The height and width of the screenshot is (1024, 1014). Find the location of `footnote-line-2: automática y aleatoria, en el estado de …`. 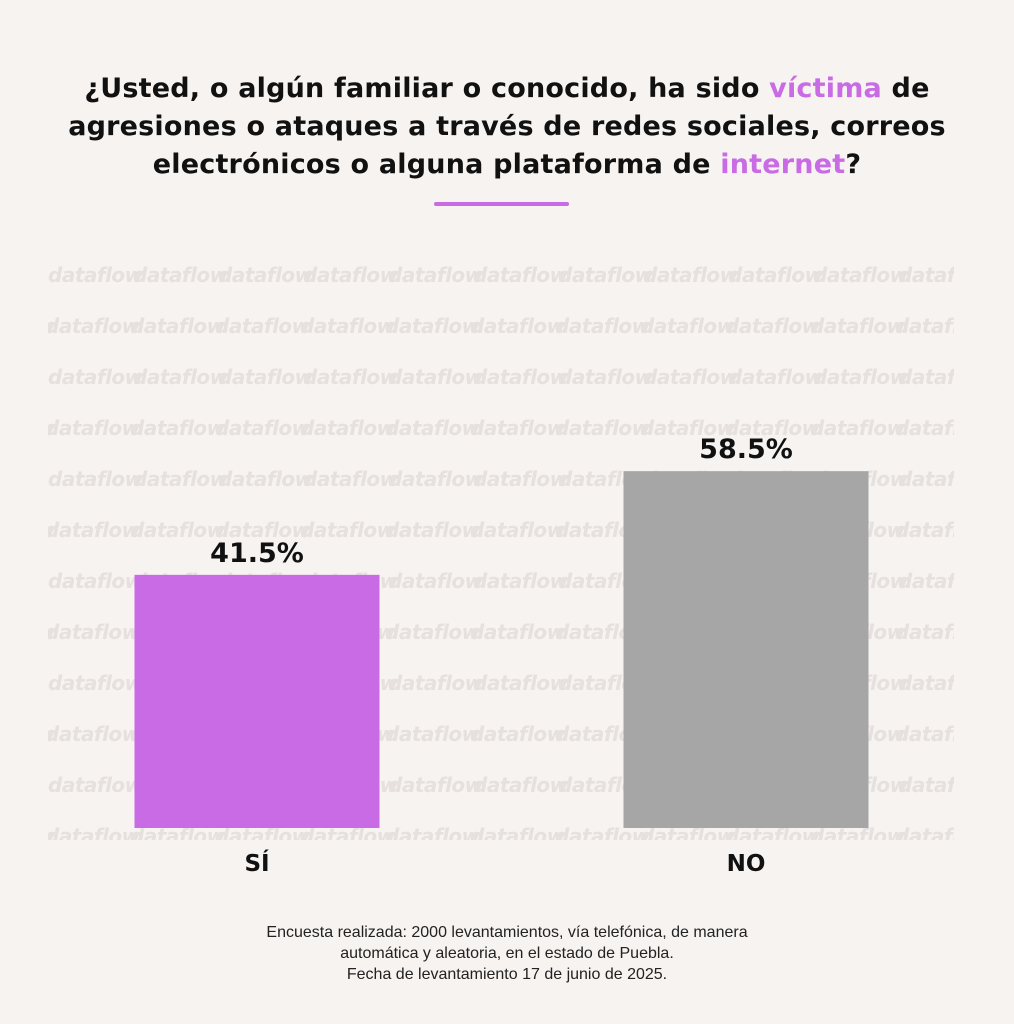

footnote-line-2: automática y aleatoria, en el estado de … is located at coordinates (507, 953).